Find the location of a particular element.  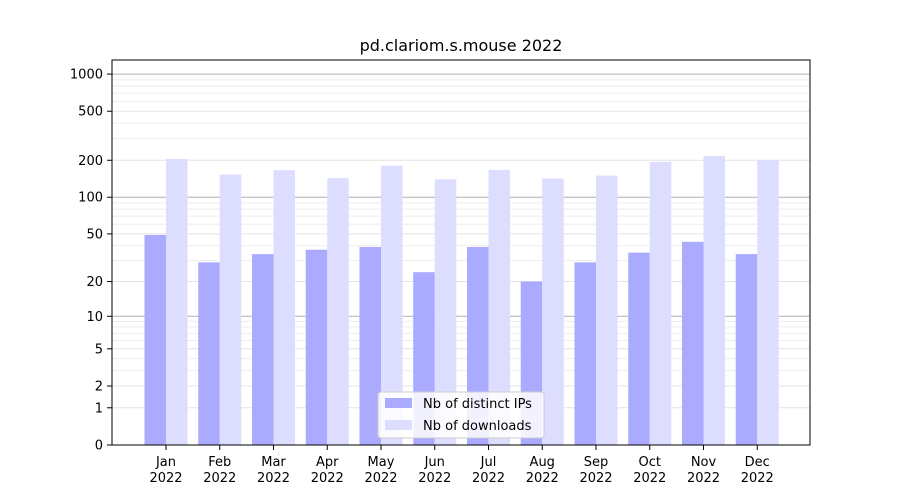

legend-box is located at coordinates (461, 415).